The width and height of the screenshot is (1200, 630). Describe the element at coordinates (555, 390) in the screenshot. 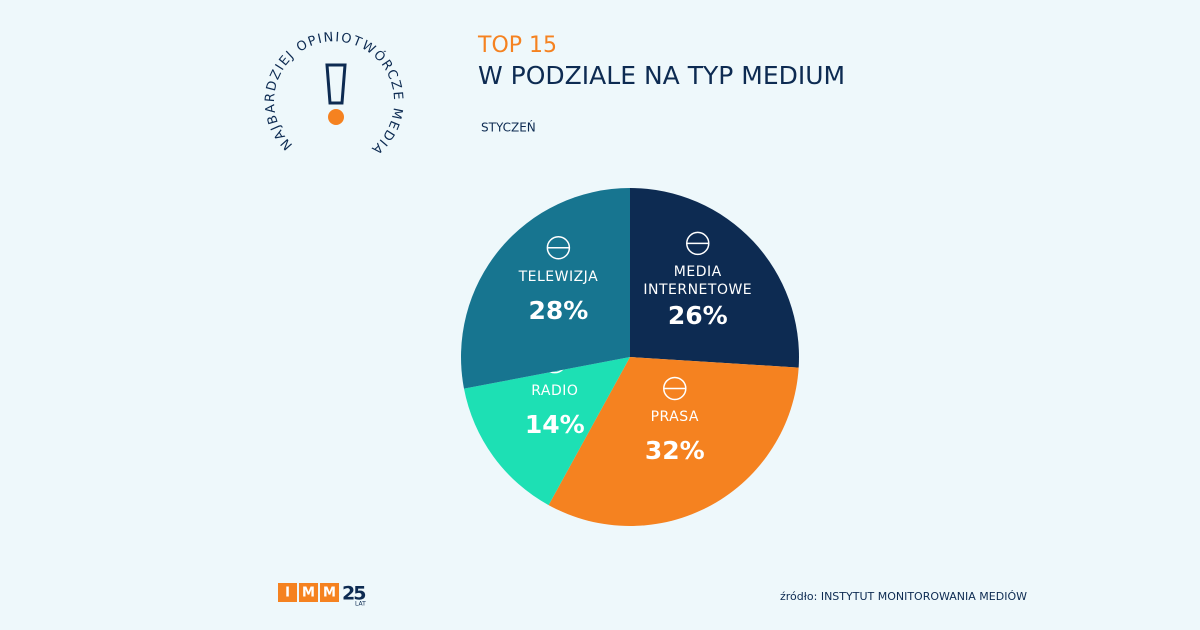

I see `category-label: RADIO` at that location.